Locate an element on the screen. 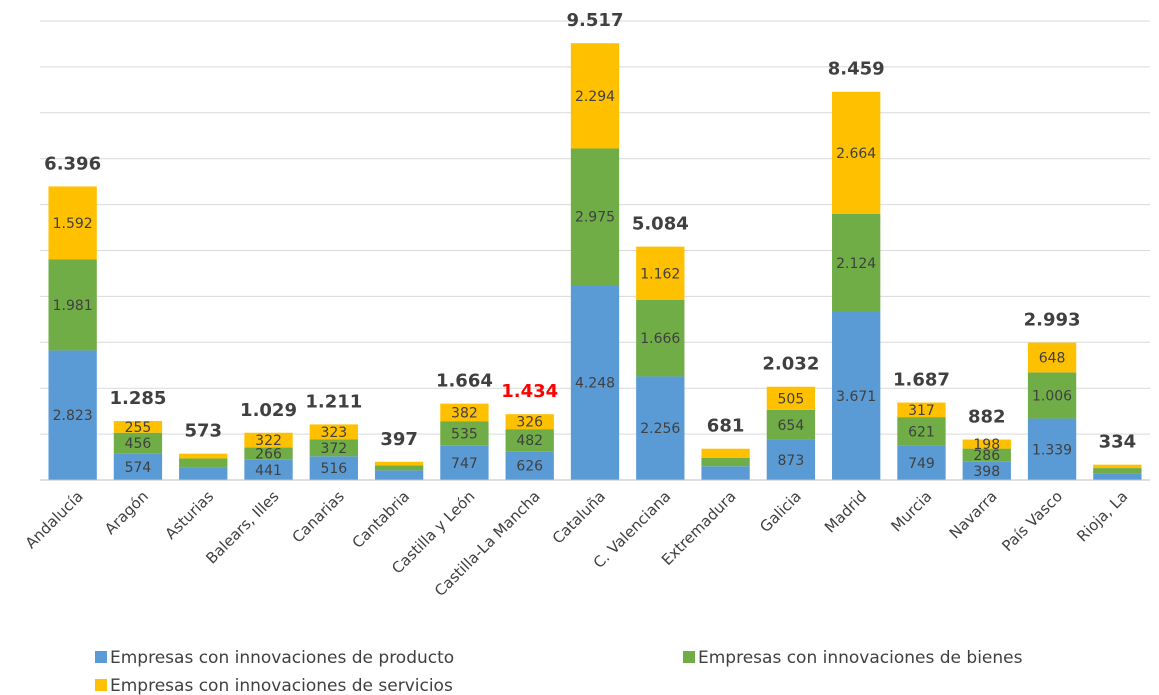 This screenshot has height=695, width=1159. value-label: 749 is located at coordinates (921, 464).